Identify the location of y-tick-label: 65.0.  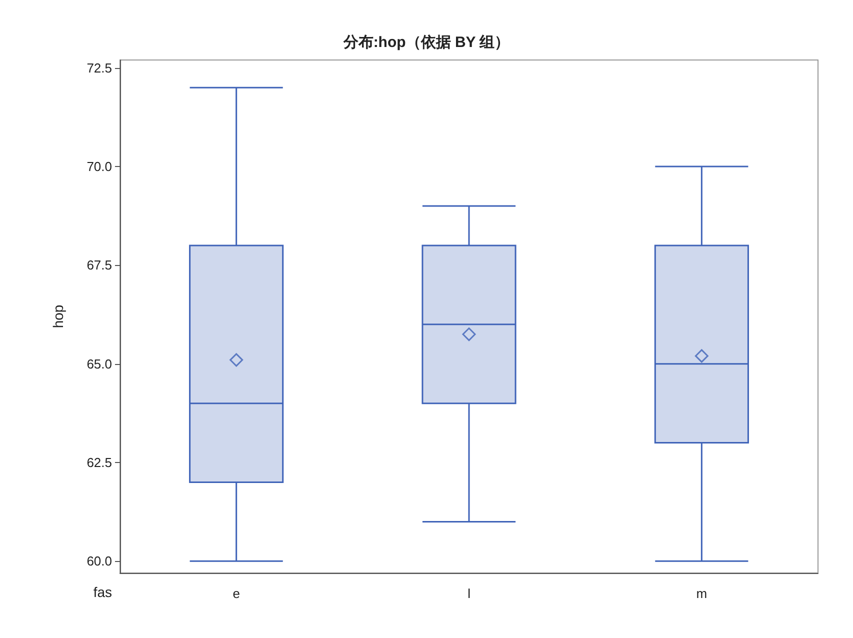
(99, 364).